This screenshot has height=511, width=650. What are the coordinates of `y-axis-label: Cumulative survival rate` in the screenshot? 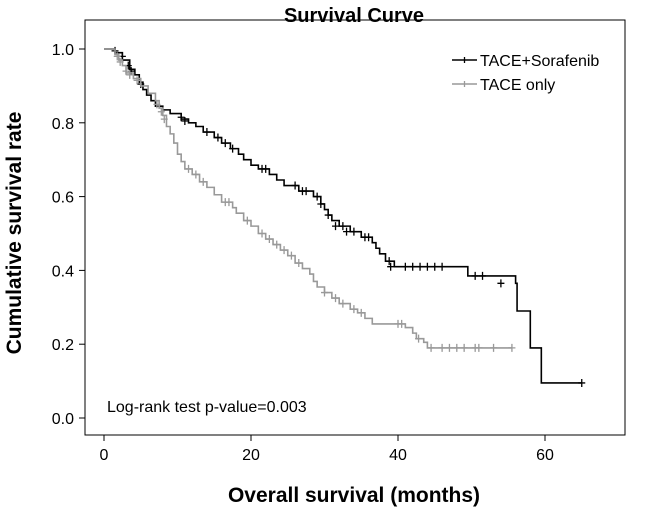 It's located at (14, 233).